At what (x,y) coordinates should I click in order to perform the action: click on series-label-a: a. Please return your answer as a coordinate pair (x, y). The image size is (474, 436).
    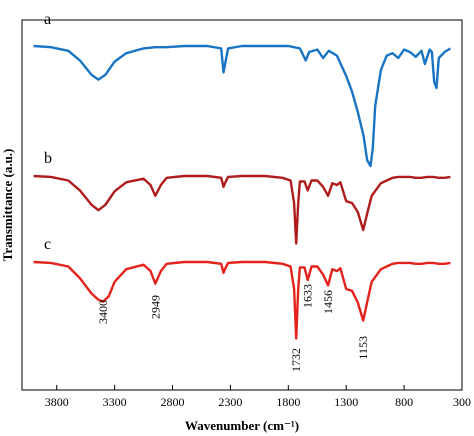
    Looking at the image, I should click on (47, 19).